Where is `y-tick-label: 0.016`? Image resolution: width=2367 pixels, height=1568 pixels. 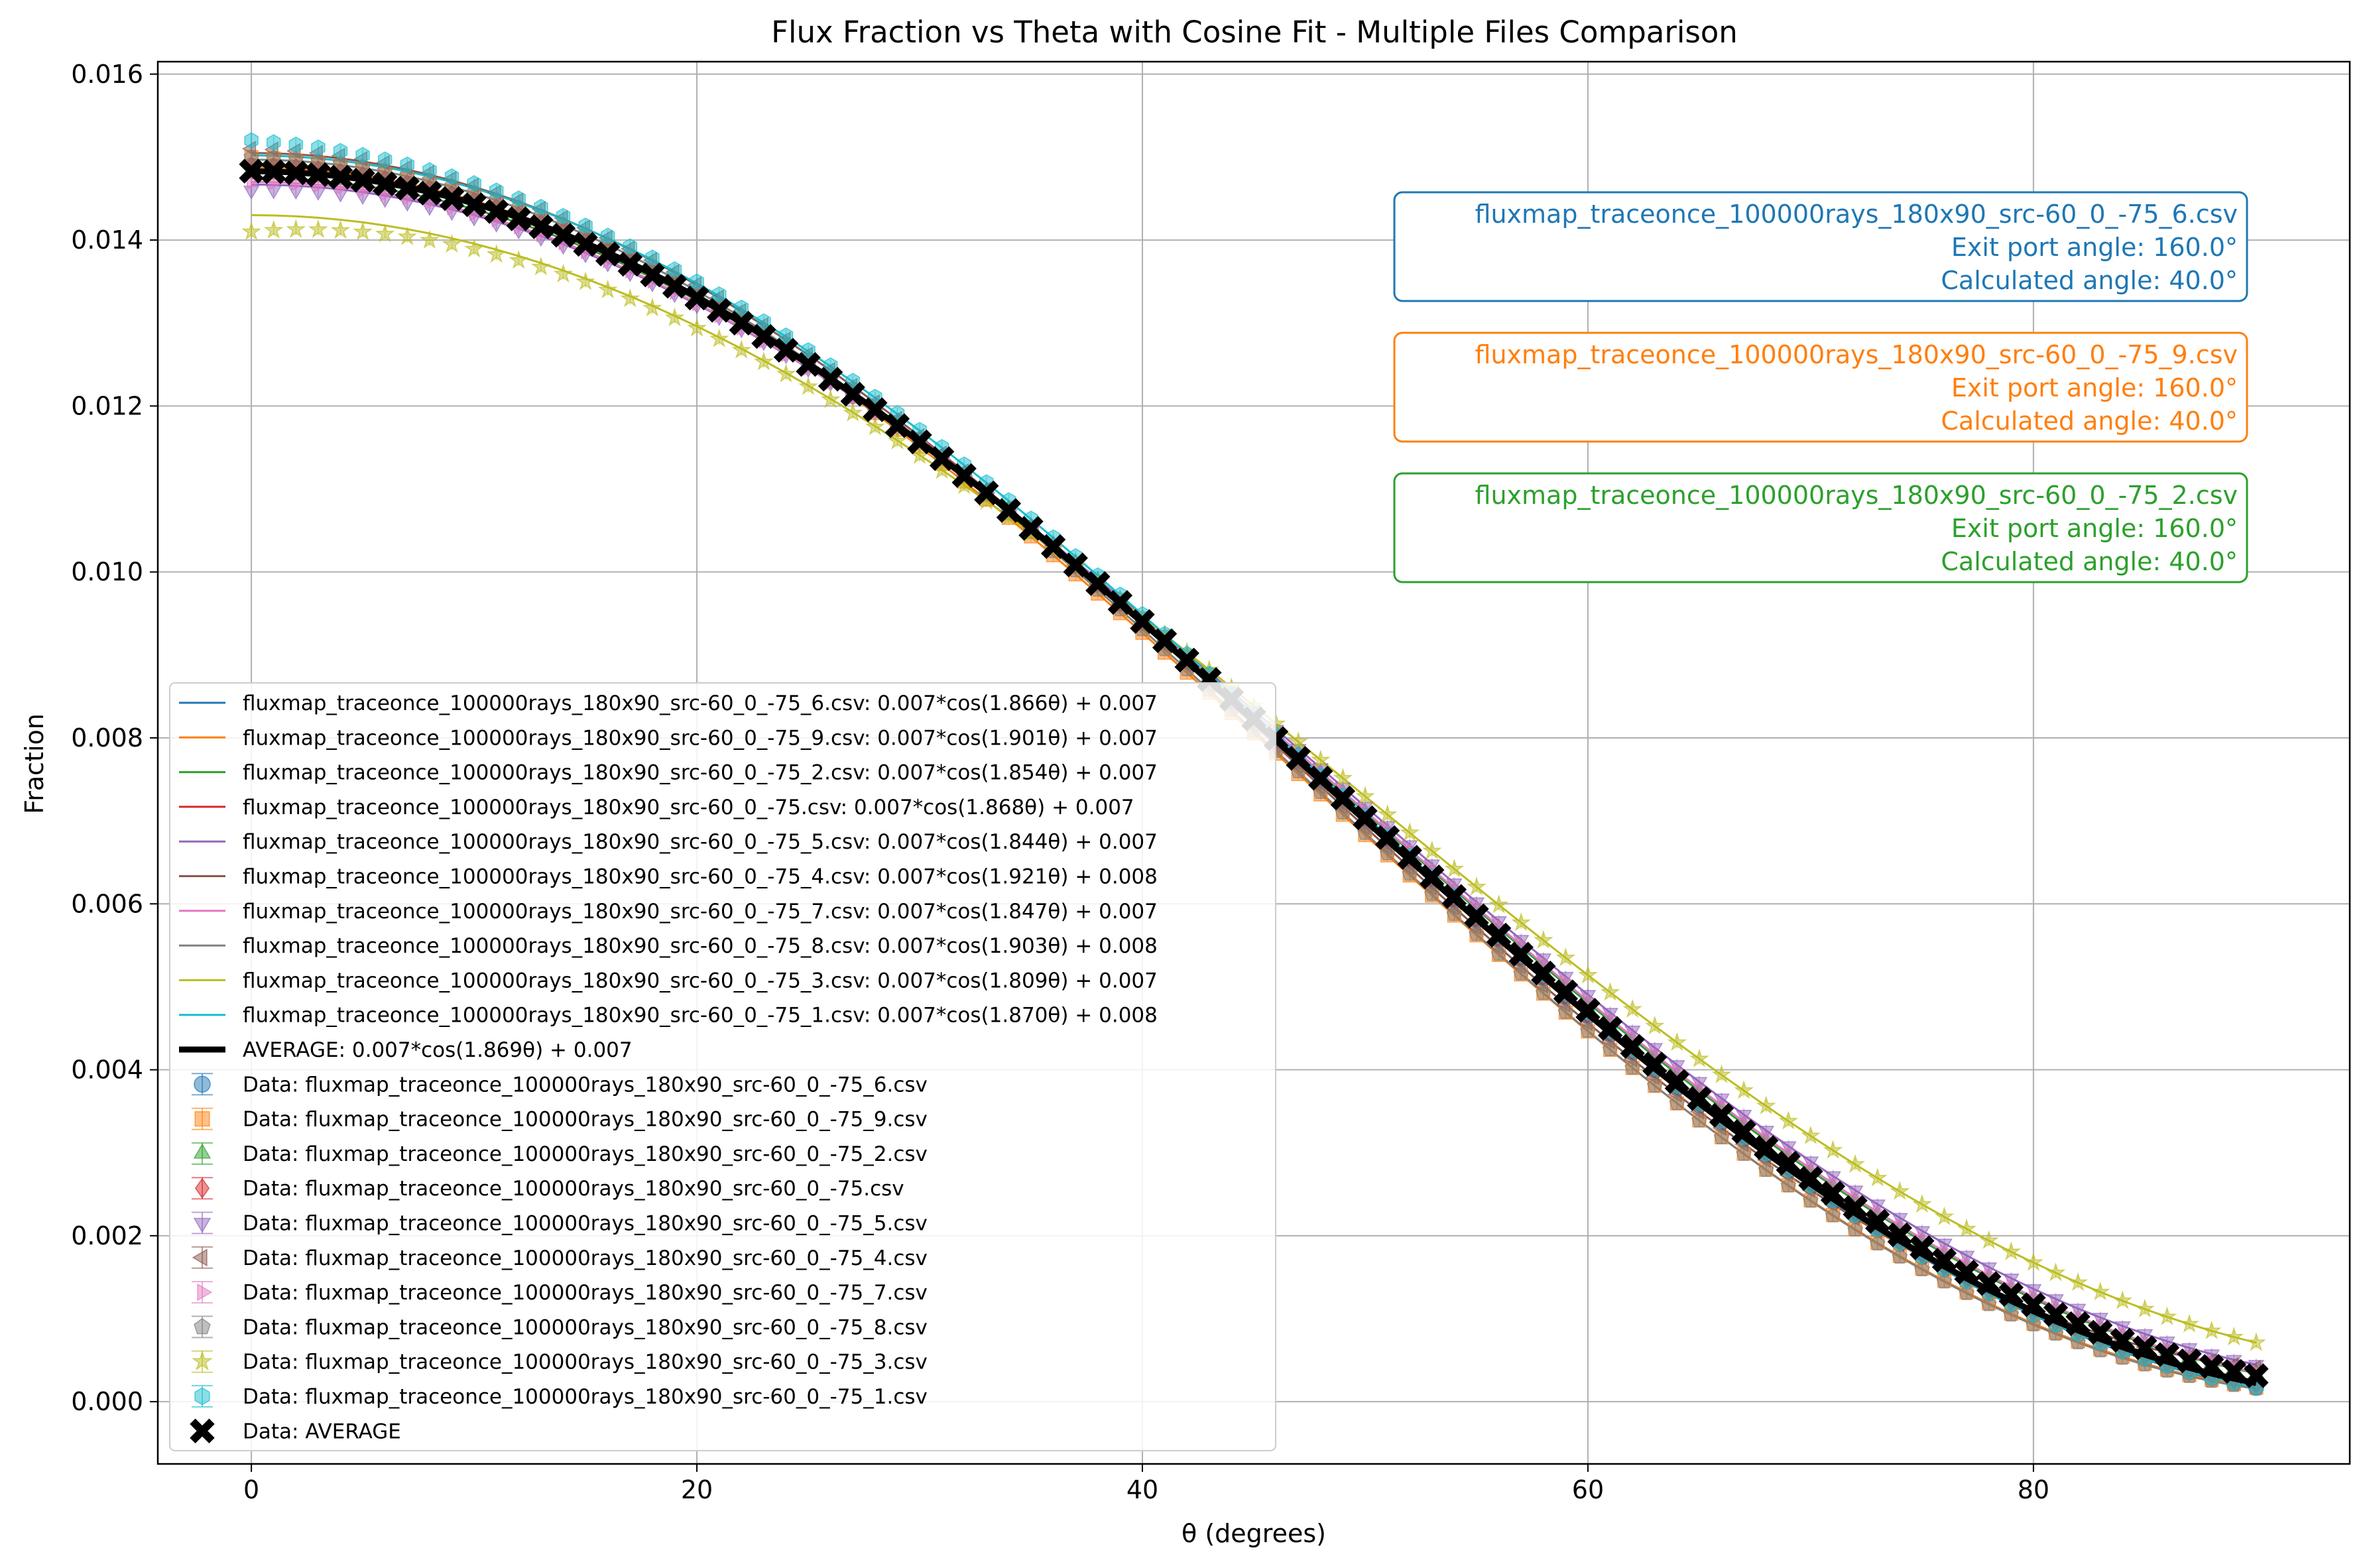 y-tick-label: 0.016 is located at coordinates (107, 74).